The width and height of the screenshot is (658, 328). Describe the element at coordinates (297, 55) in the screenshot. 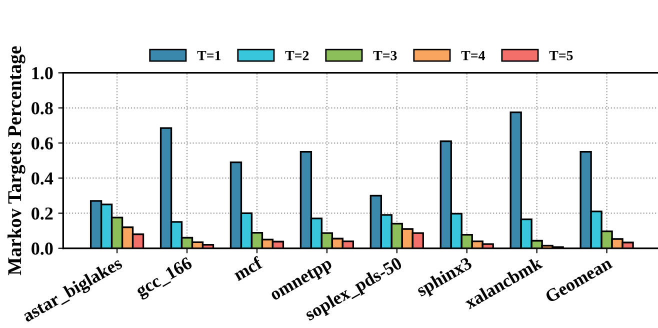

I see `legend-label: T=2` at that location.